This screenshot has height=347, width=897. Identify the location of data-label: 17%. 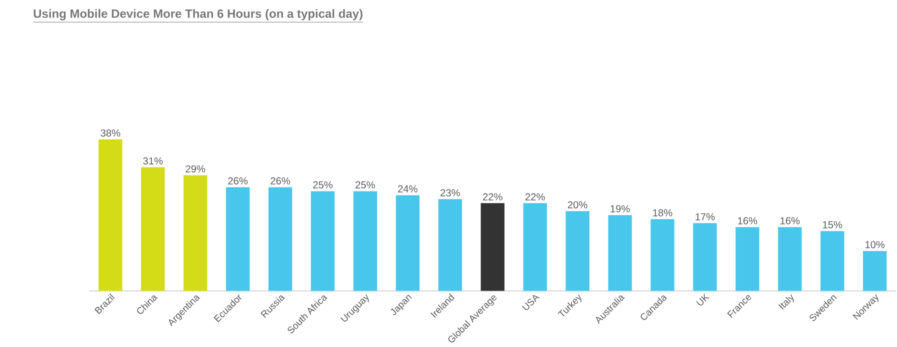
(705, 216).